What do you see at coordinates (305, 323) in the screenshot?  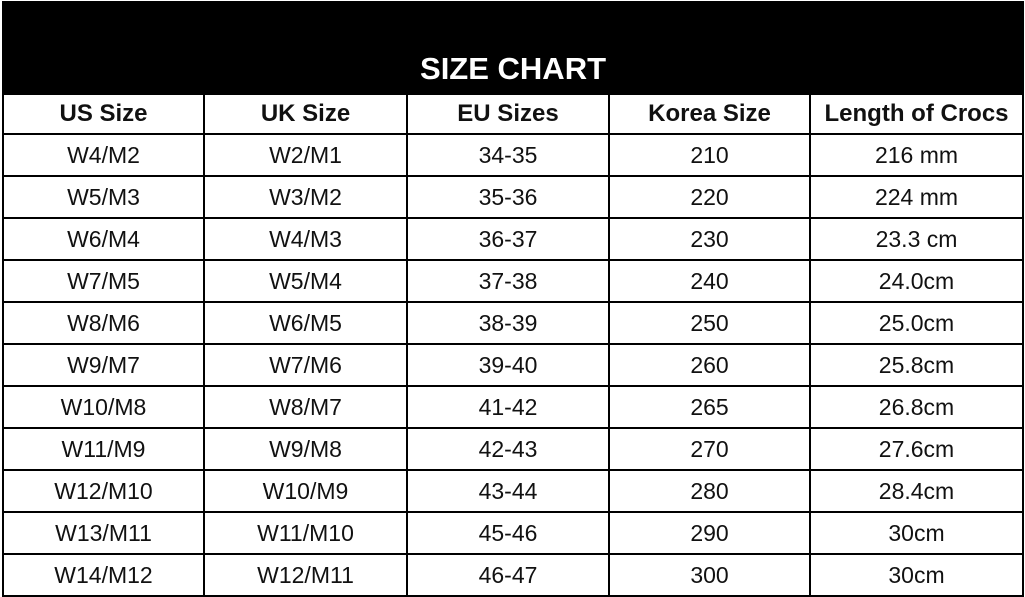 I see `table-cell: W6/M5` at bounding box center [305, 323].